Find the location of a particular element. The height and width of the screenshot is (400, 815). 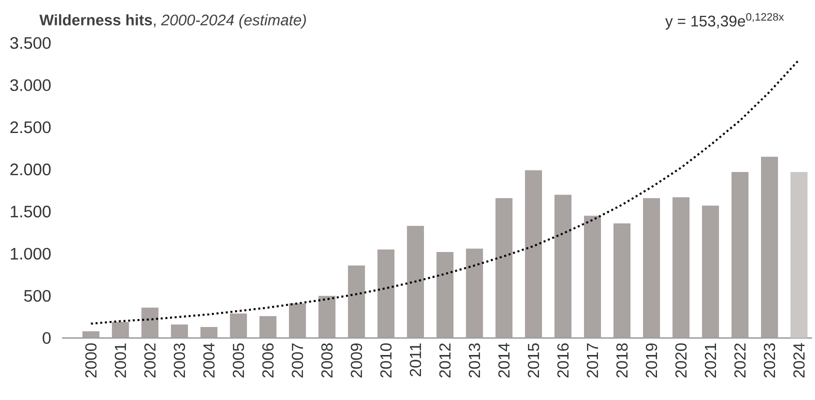

x-tick-label: 2016 is located at coordinates (563, 360).